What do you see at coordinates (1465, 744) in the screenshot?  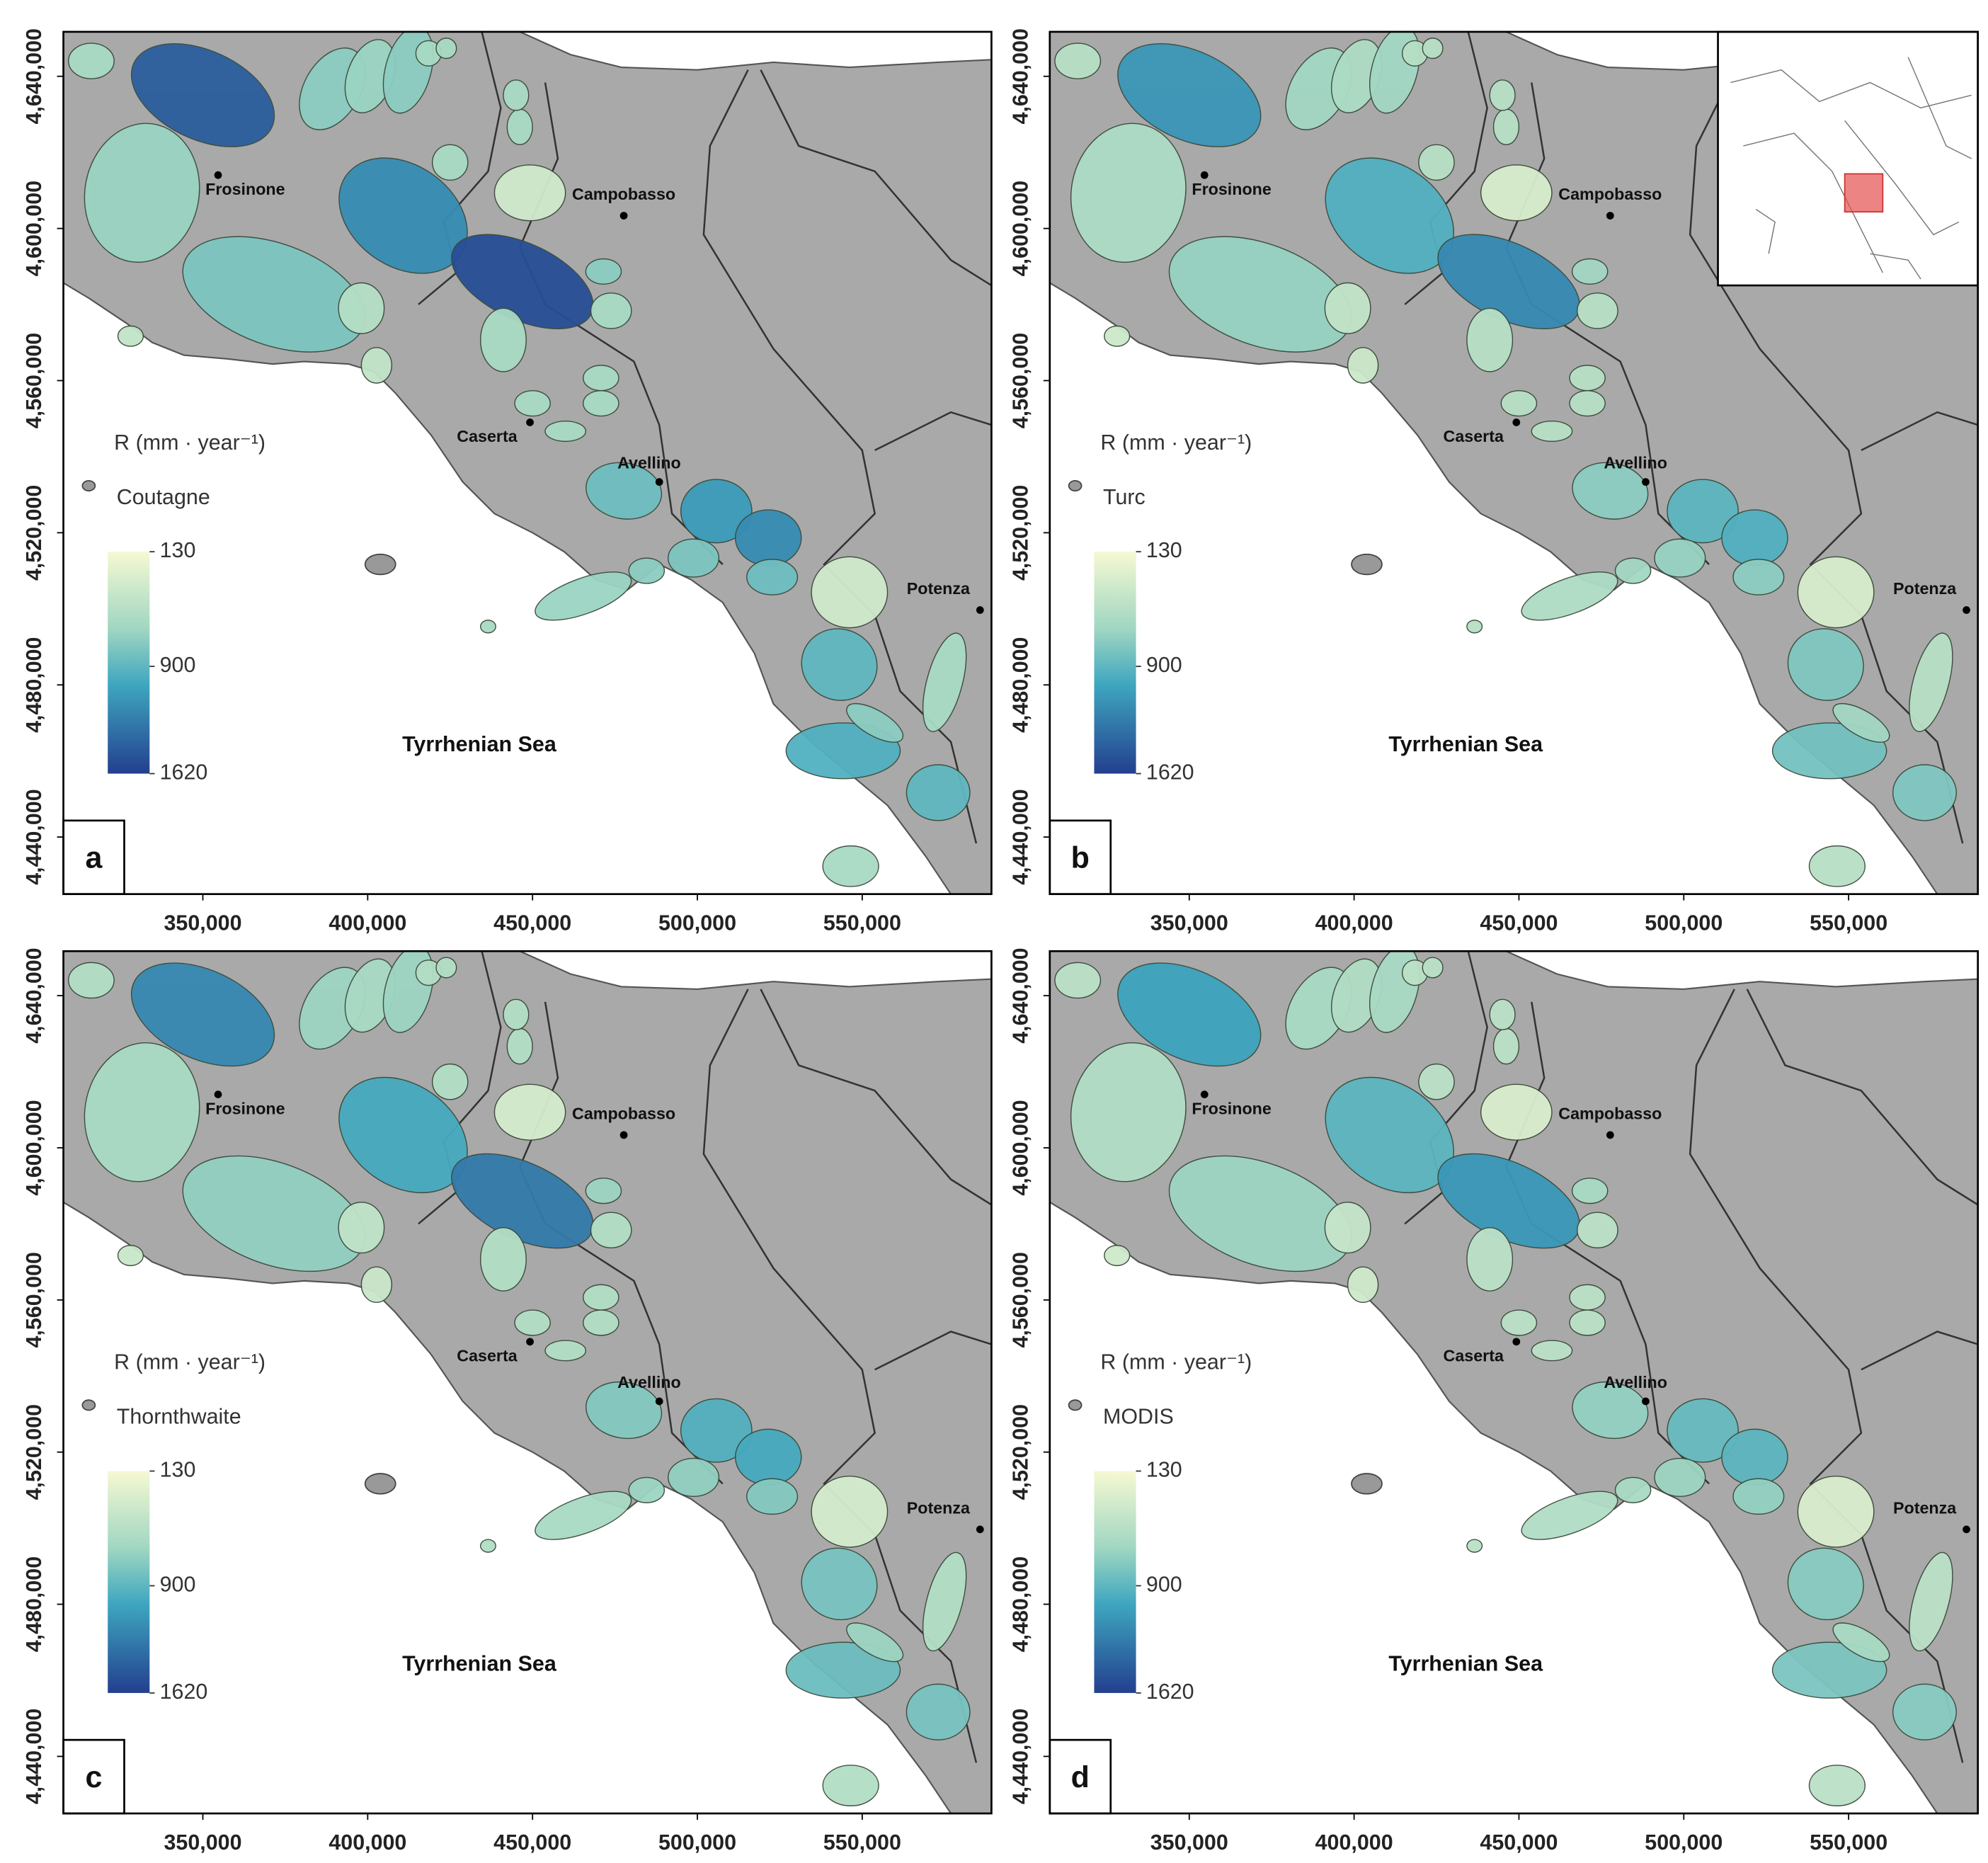 I see `sea-label: Tyrrhenian Sea` at bounding box center [1465, 744].